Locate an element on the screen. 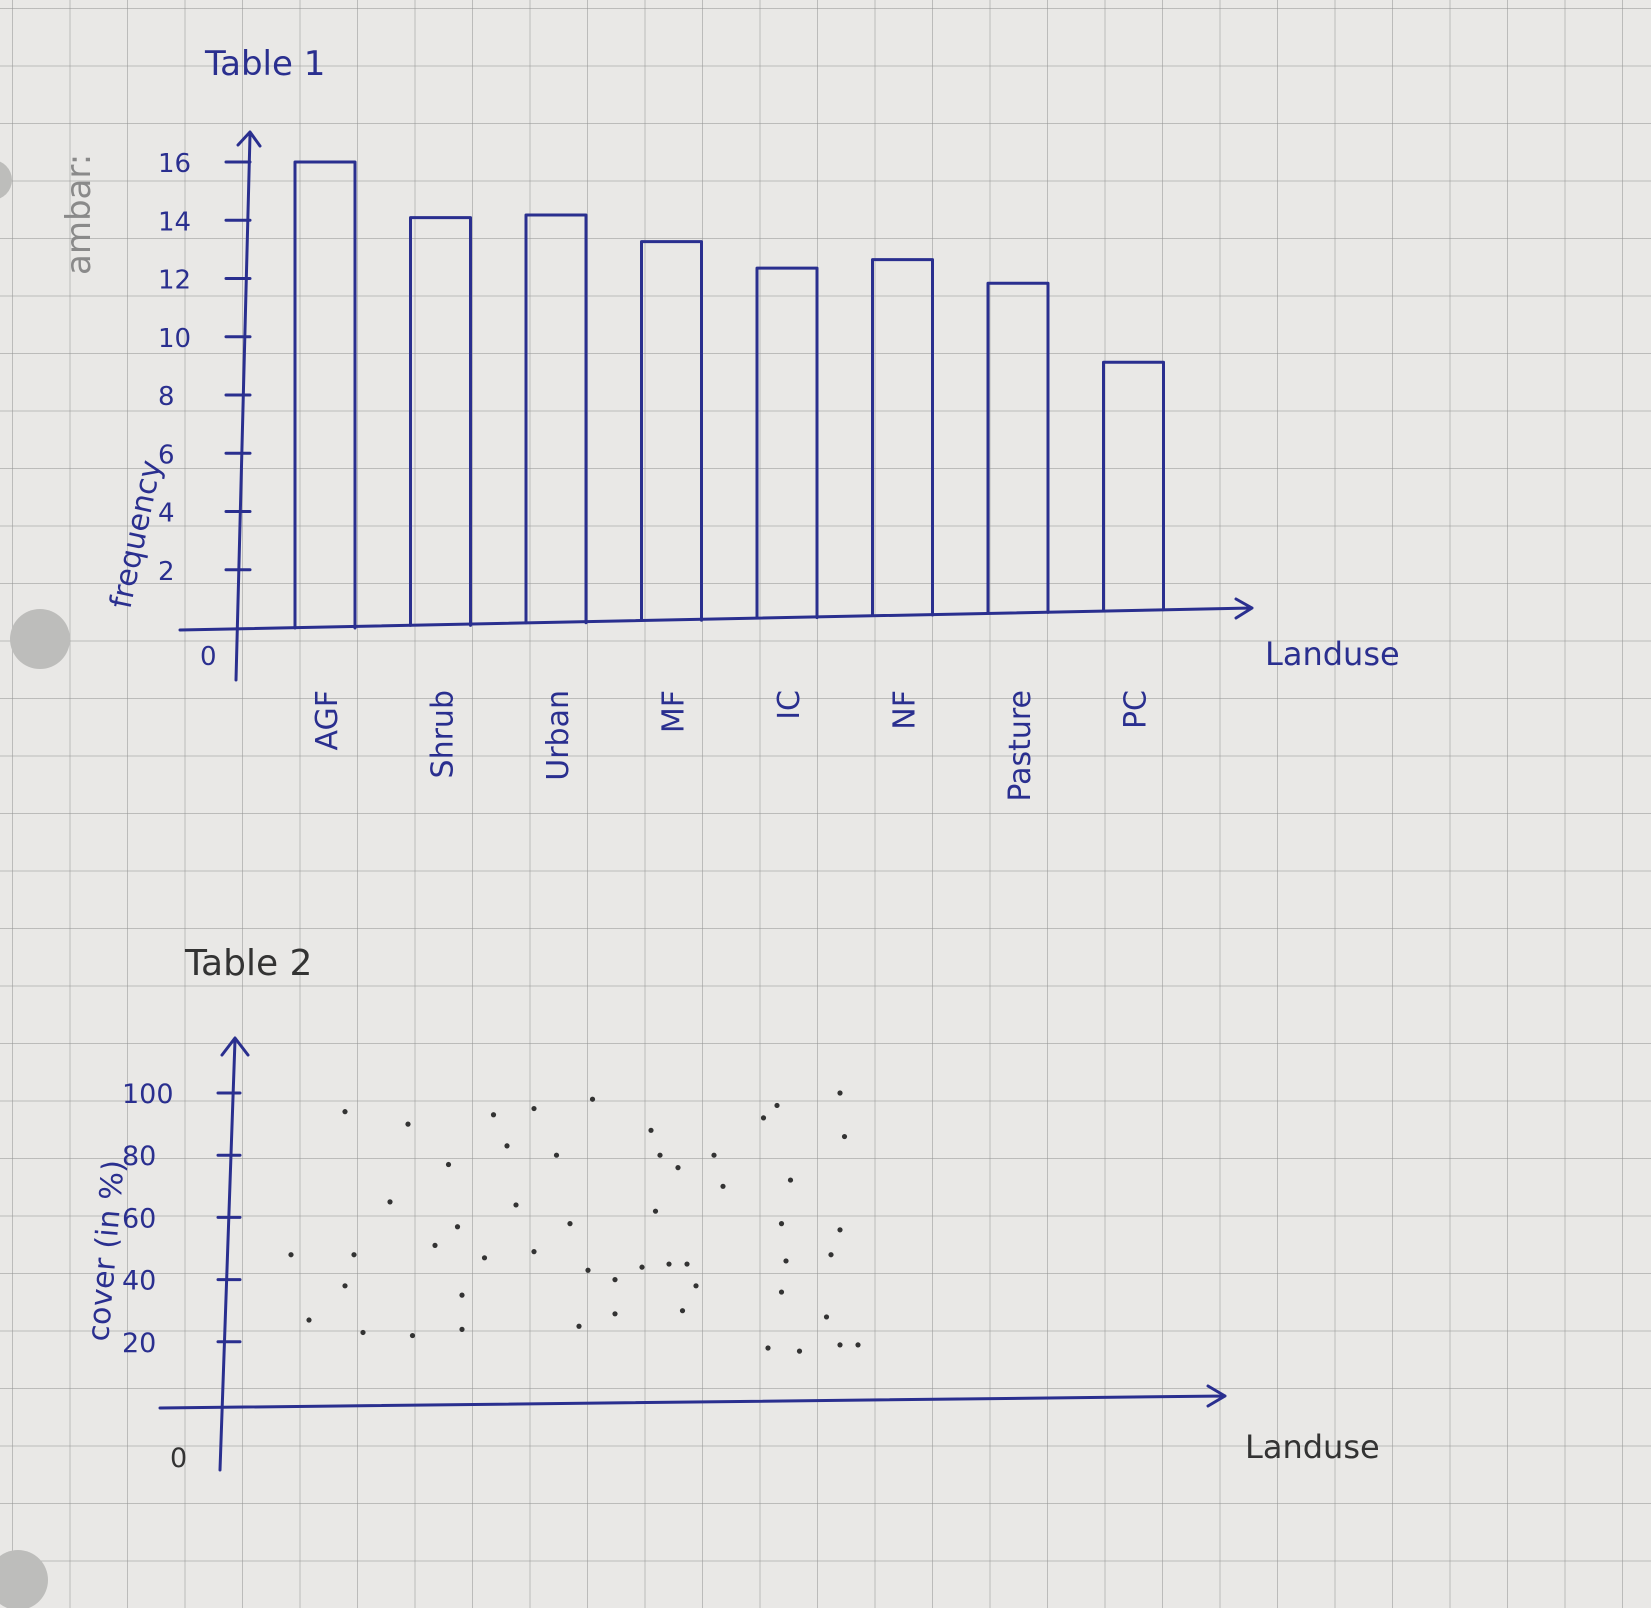  chart2-y-tick-label: 40 is located at coordinates (139, 1281).